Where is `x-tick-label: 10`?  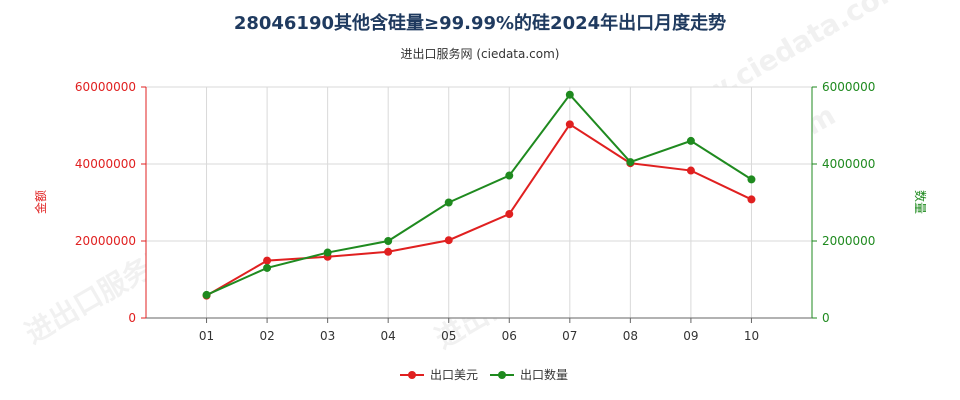
x-tick-label: 10 is located at coordinates (751, 336).